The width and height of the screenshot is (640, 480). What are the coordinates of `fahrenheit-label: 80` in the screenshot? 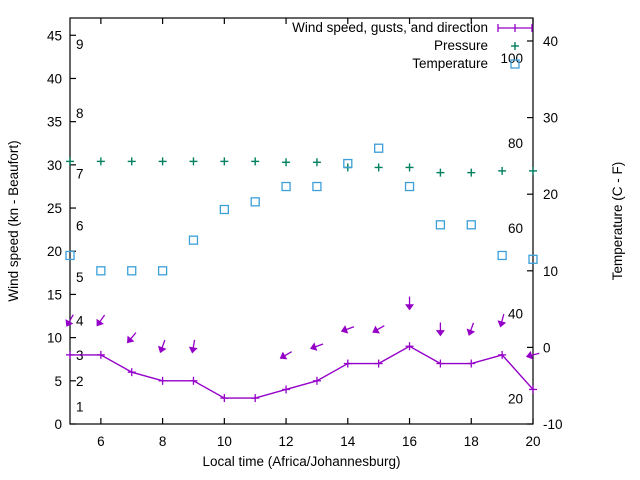 It's located at (515, 143).